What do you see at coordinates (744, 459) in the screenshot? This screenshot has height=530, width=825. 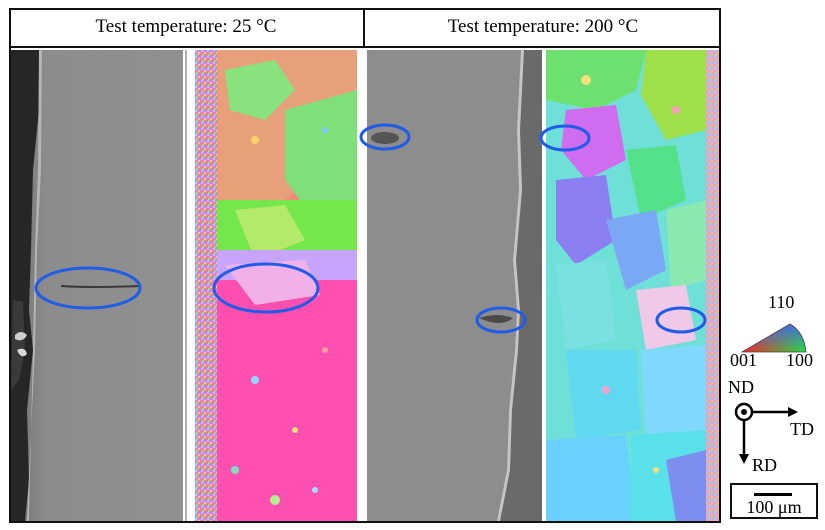 I see `rd-arrow-icon` at bounding box center [744, 459].